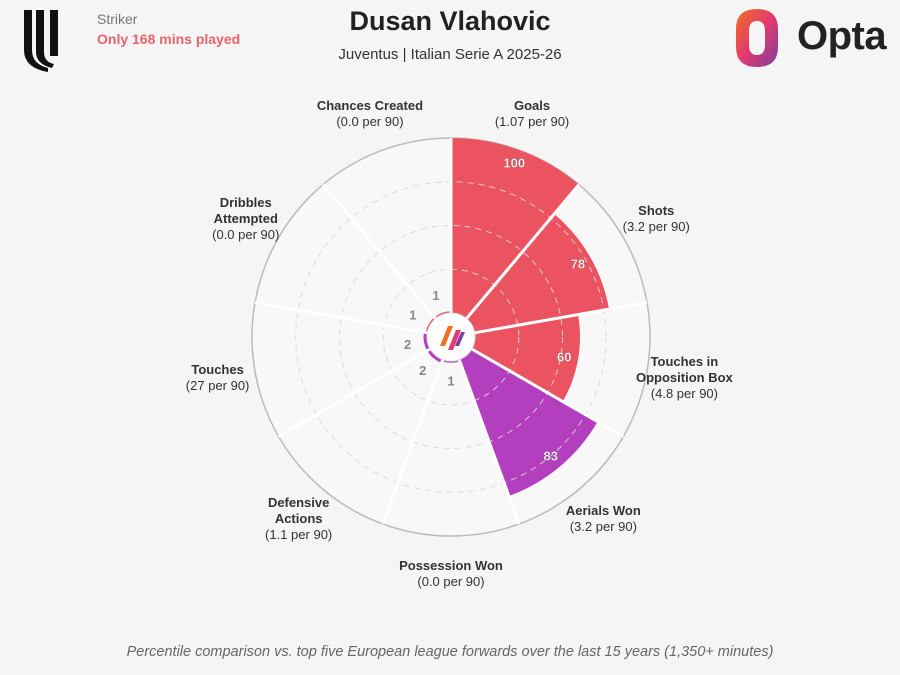  Describe the element at coordinates (299, 534) in the screenshot. I see `metric-per90: (1.1 per 90)` at that location.